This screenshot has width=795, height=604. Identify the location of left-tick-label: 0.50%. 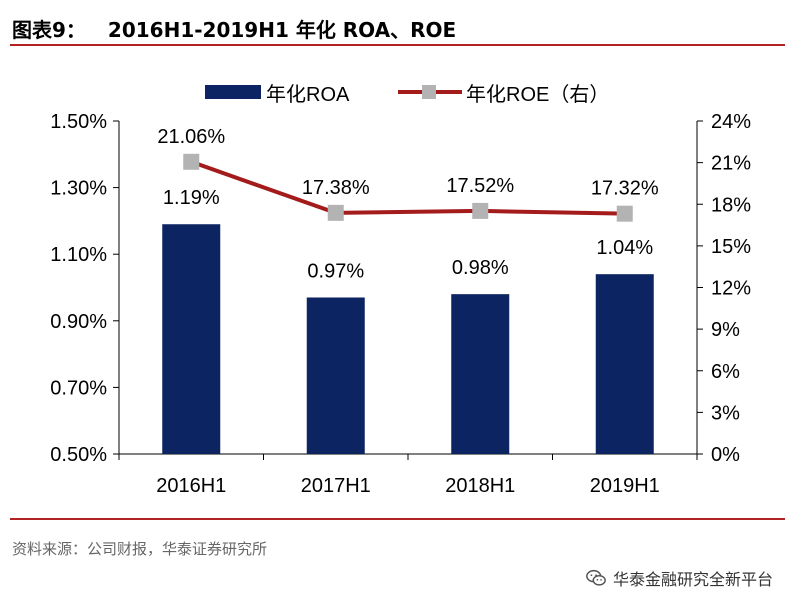
(78, 455).